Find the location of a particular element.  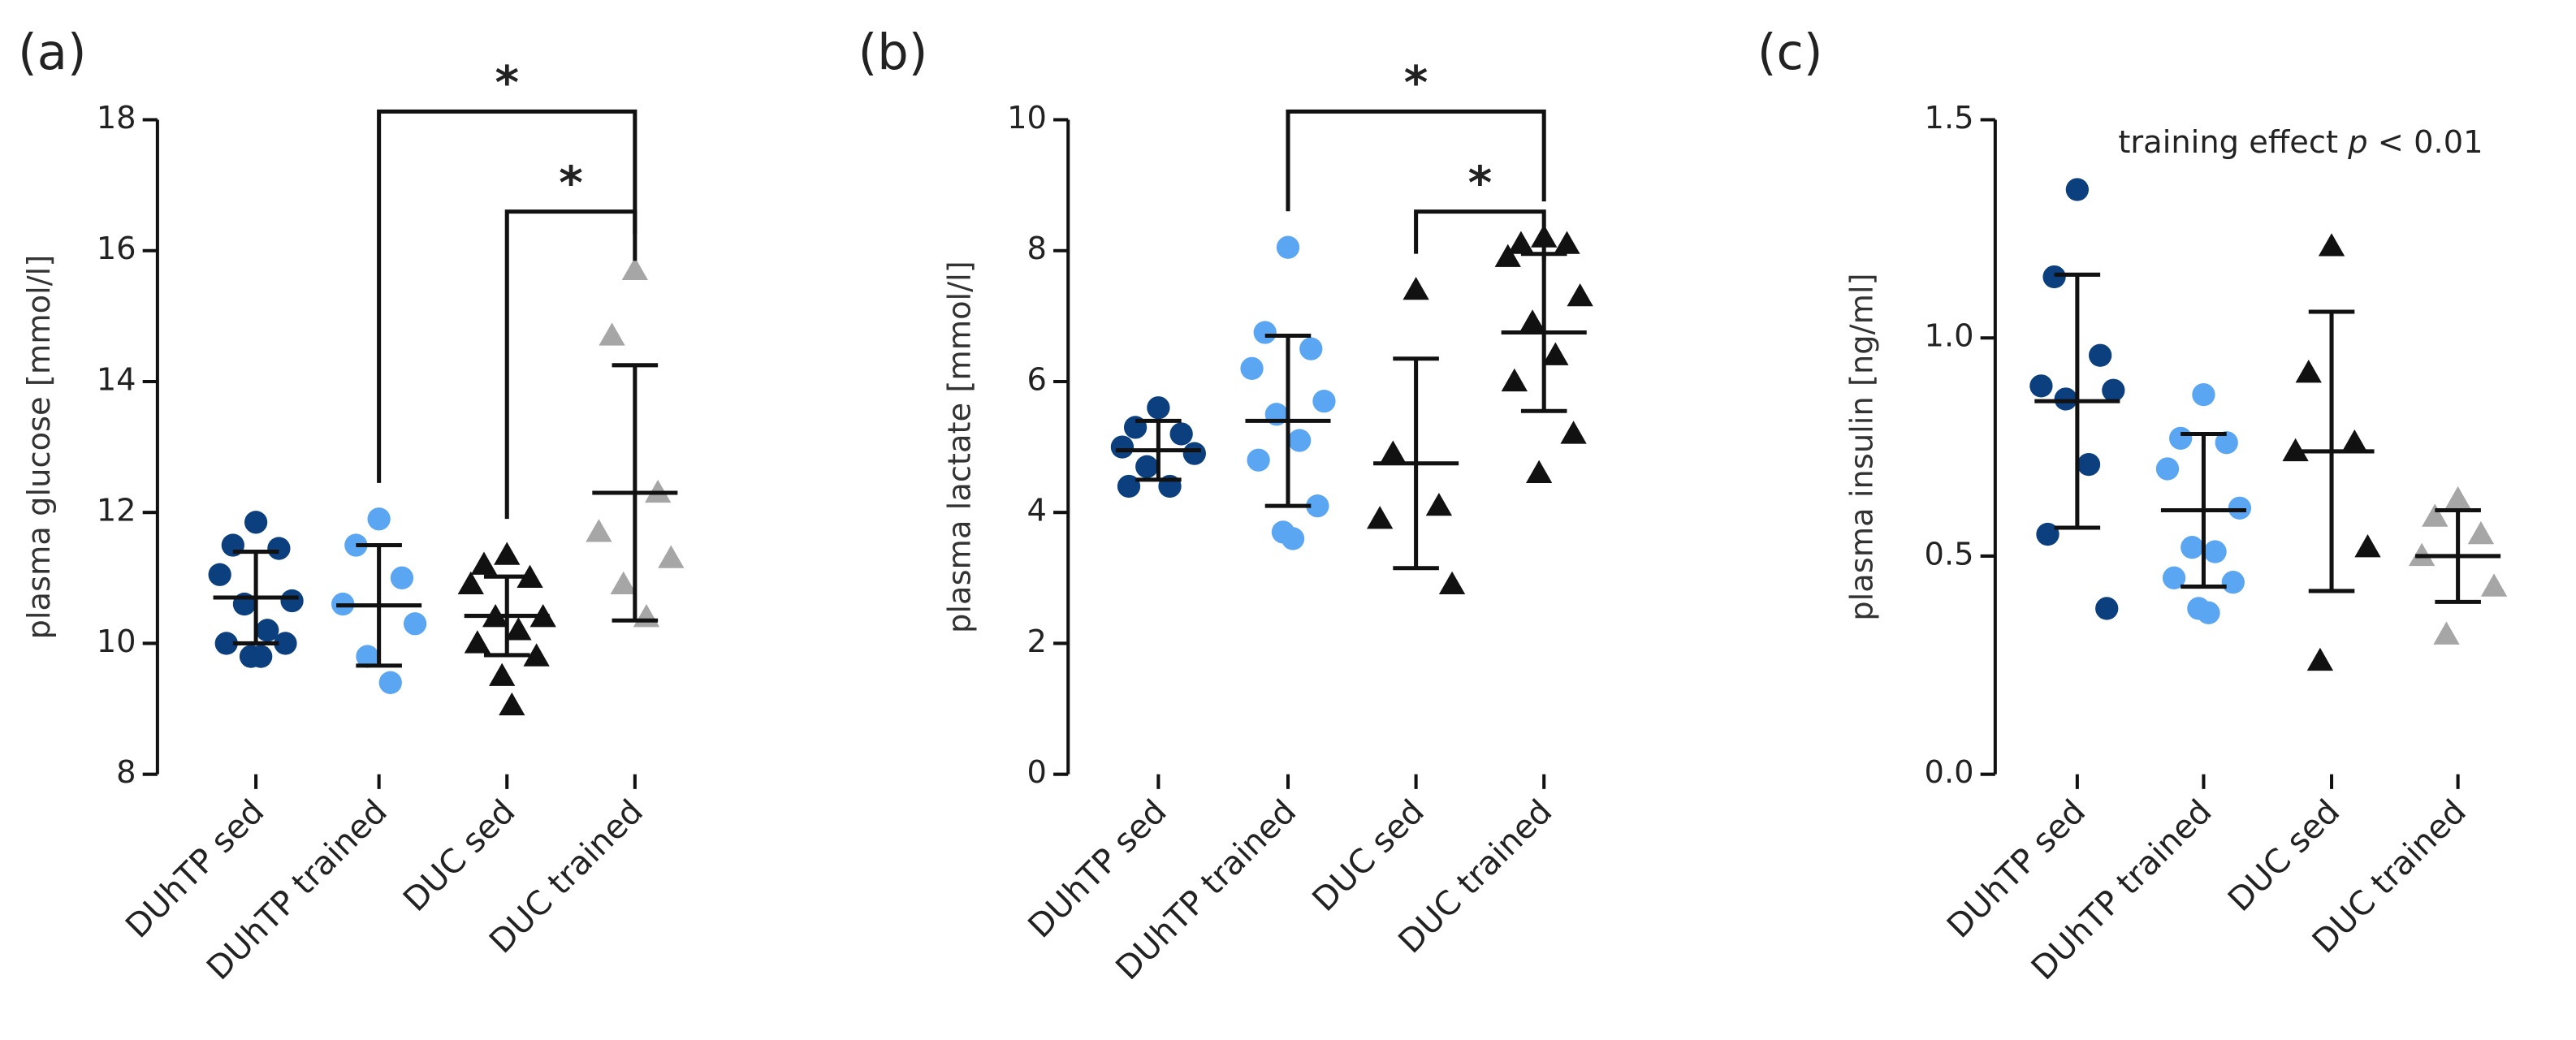

panel-label: (a) is located at coordinates (52, 52).